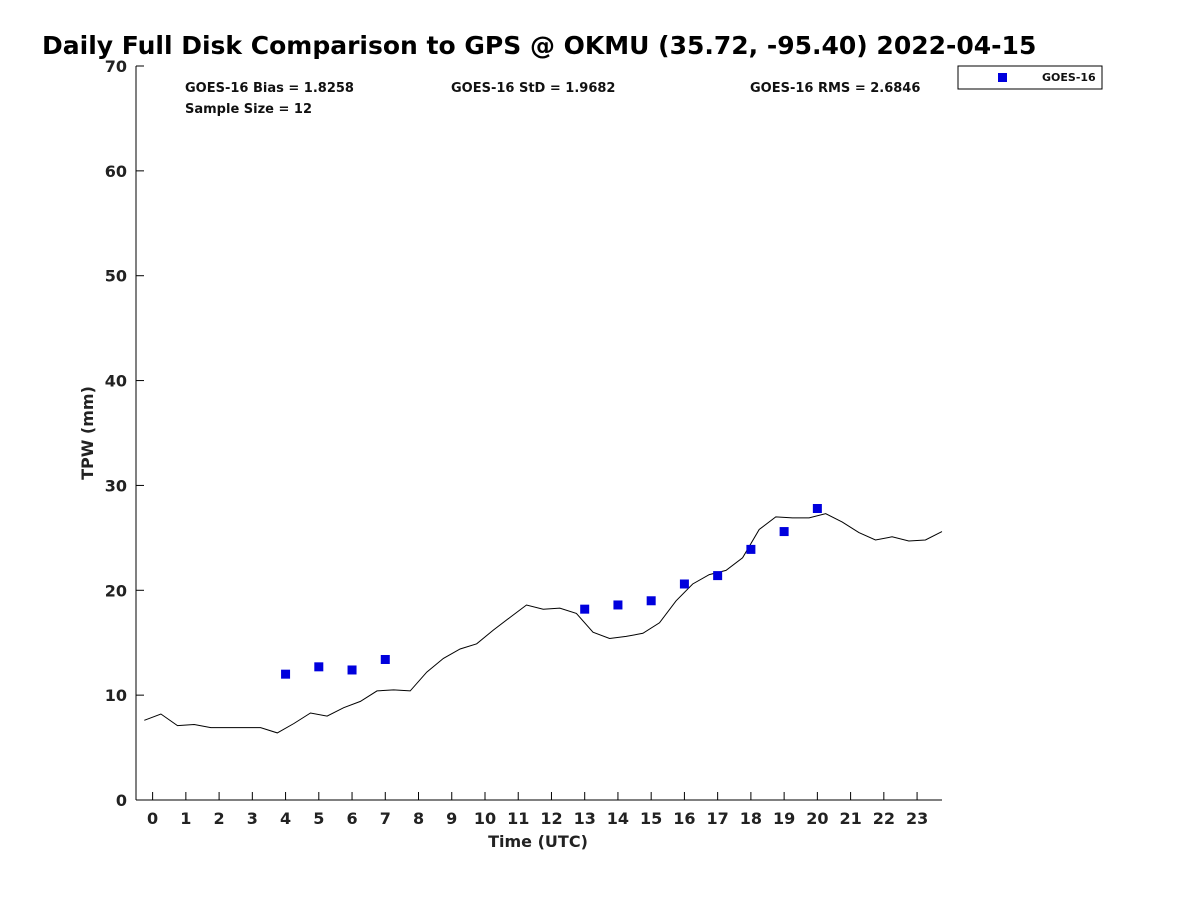 The width and height of the screenshot is (1200, 900). Describe the element at coordinates (116, 485) in the screenshot. I see `y-tick-label: 30` at that location.